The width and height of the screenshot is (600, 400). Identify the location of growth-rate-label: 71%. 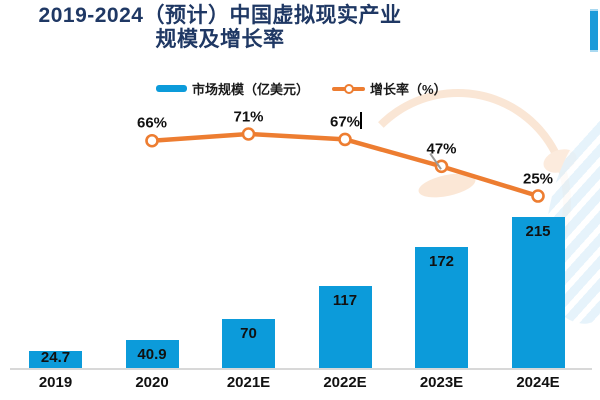
(248, 116).